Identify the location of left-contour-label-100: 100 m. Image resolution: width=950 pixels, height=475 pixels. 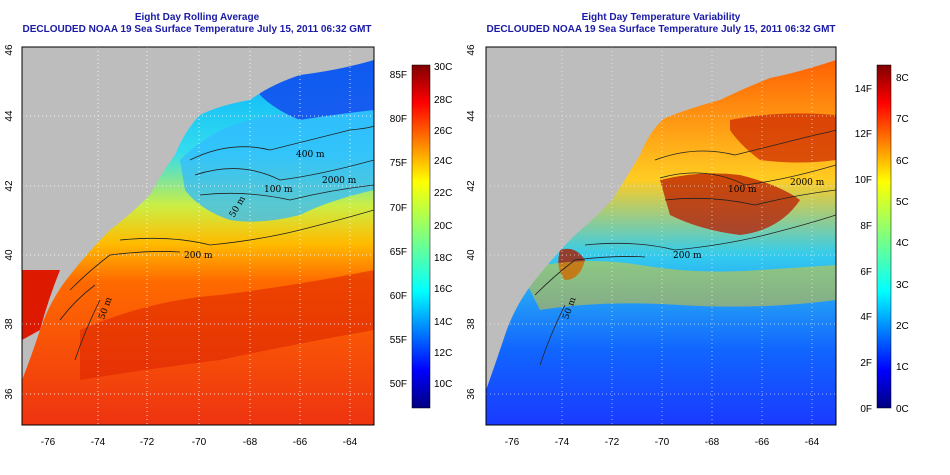
(278, 190).